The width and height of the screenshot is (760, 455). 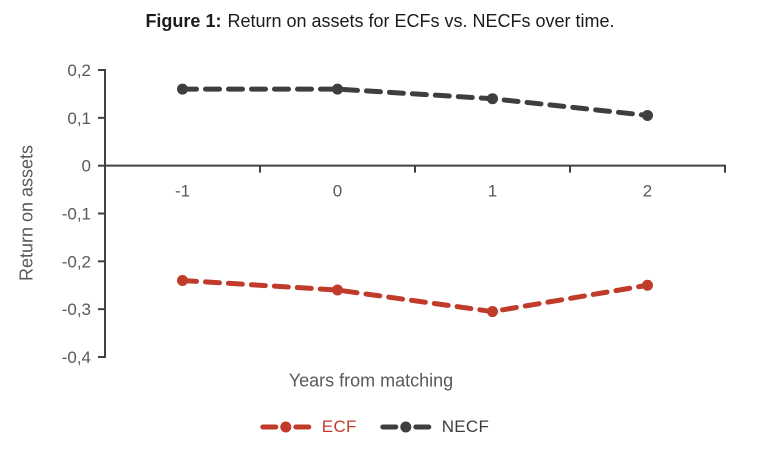 I want to click on series-line-necf, so click(x=415, y=102).